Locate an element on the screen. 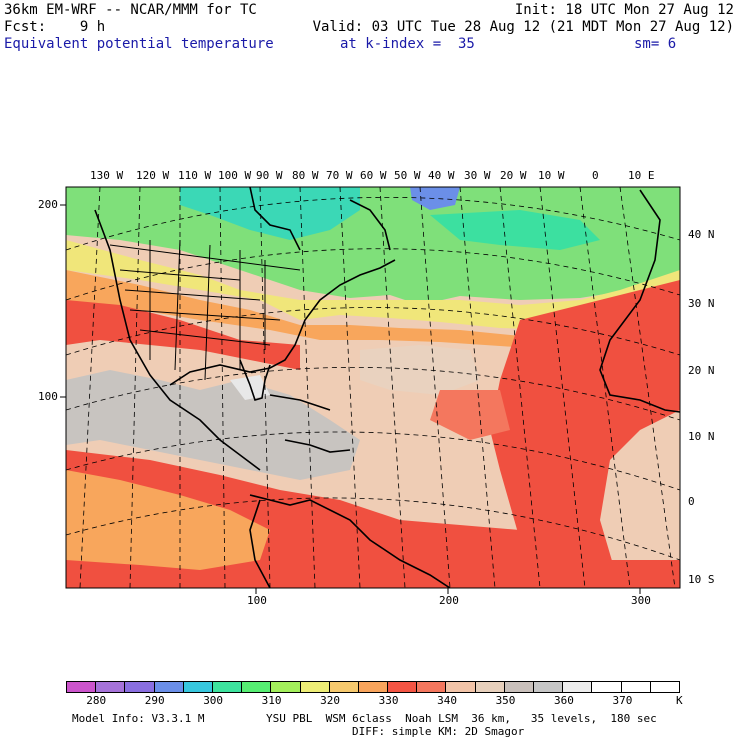  init-time: Init: 18 UTC Mon 27 Aug 12 is located at coordinates (624, 10).